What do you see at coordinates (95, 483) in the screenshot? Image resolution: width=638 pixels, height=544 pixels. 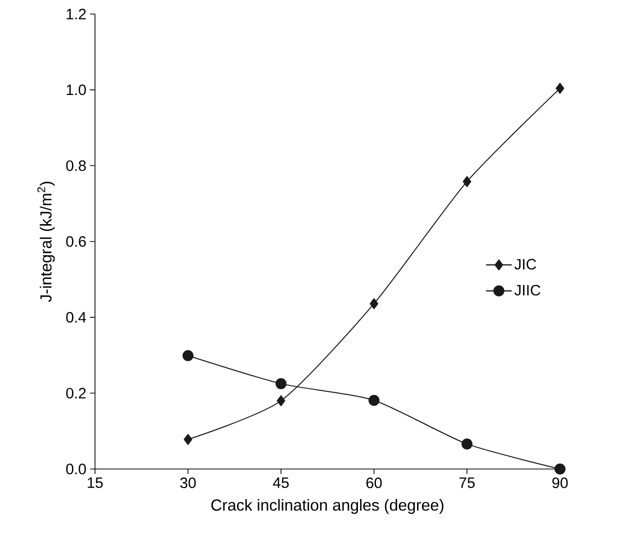 I see `x-tick-label: 15` at bounding box center [95, 483].